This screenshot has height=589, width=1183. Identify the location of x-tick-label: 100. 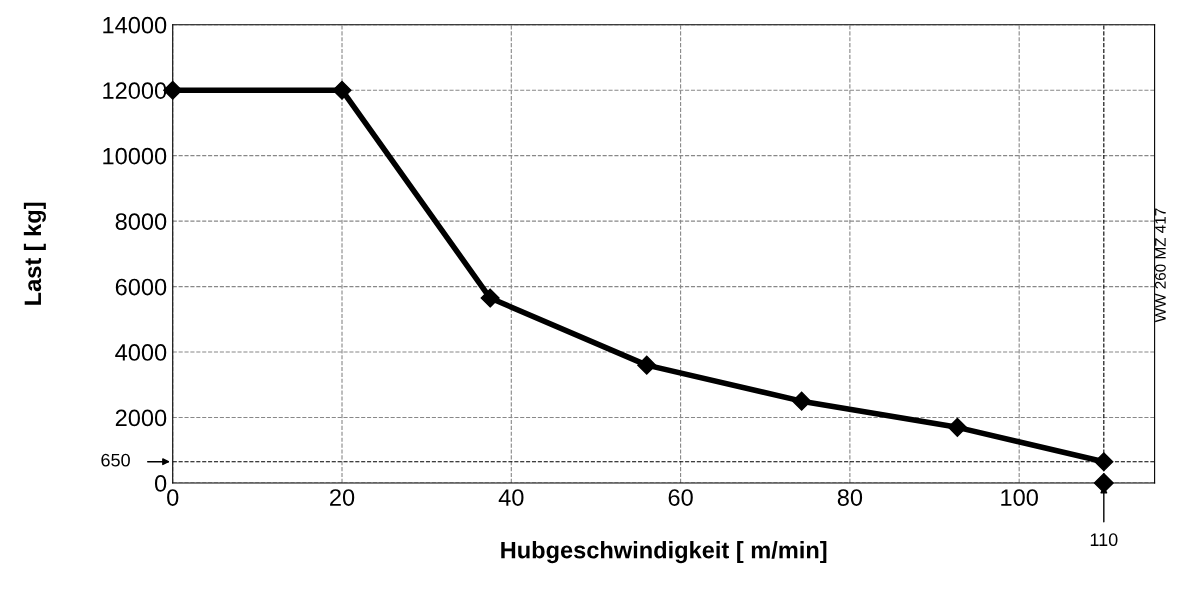
(1019, 497).